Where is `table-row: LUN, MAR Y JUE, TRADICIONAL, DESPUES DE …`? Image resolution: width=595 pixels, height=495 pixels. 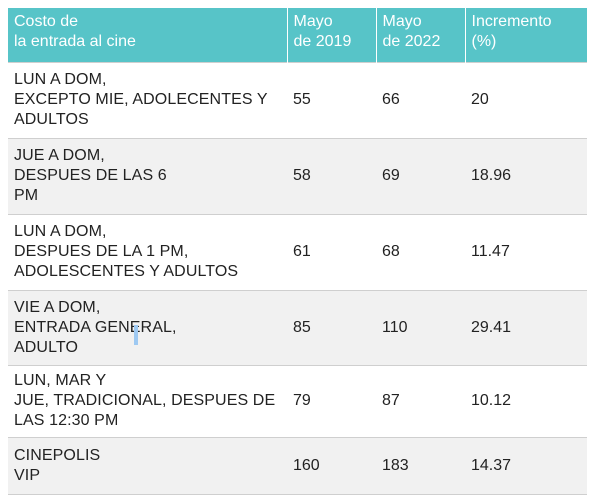 table-row: LUN, MAR Y JUE, TRADICIONAL, DESPUES DE … is located at coordinates (297, 400).